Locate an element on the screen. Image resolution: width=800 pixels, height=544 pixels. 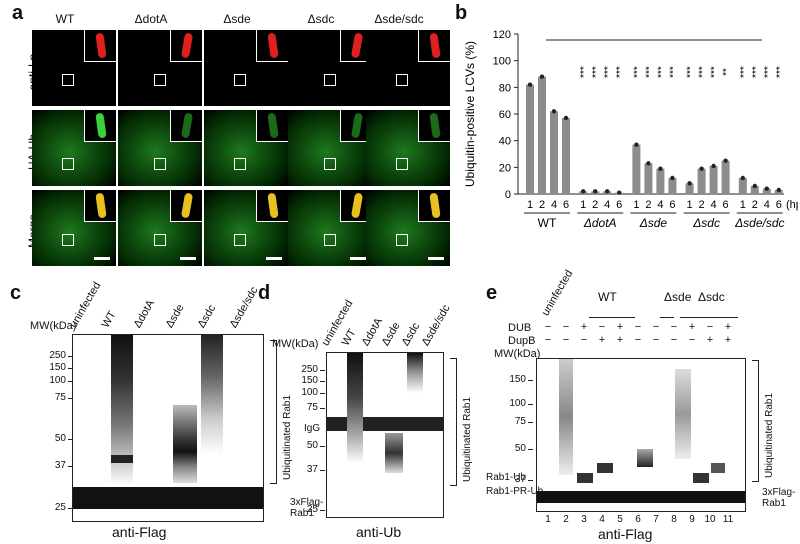
micrograph-r1-c4 is located at coordinates (408, 148).